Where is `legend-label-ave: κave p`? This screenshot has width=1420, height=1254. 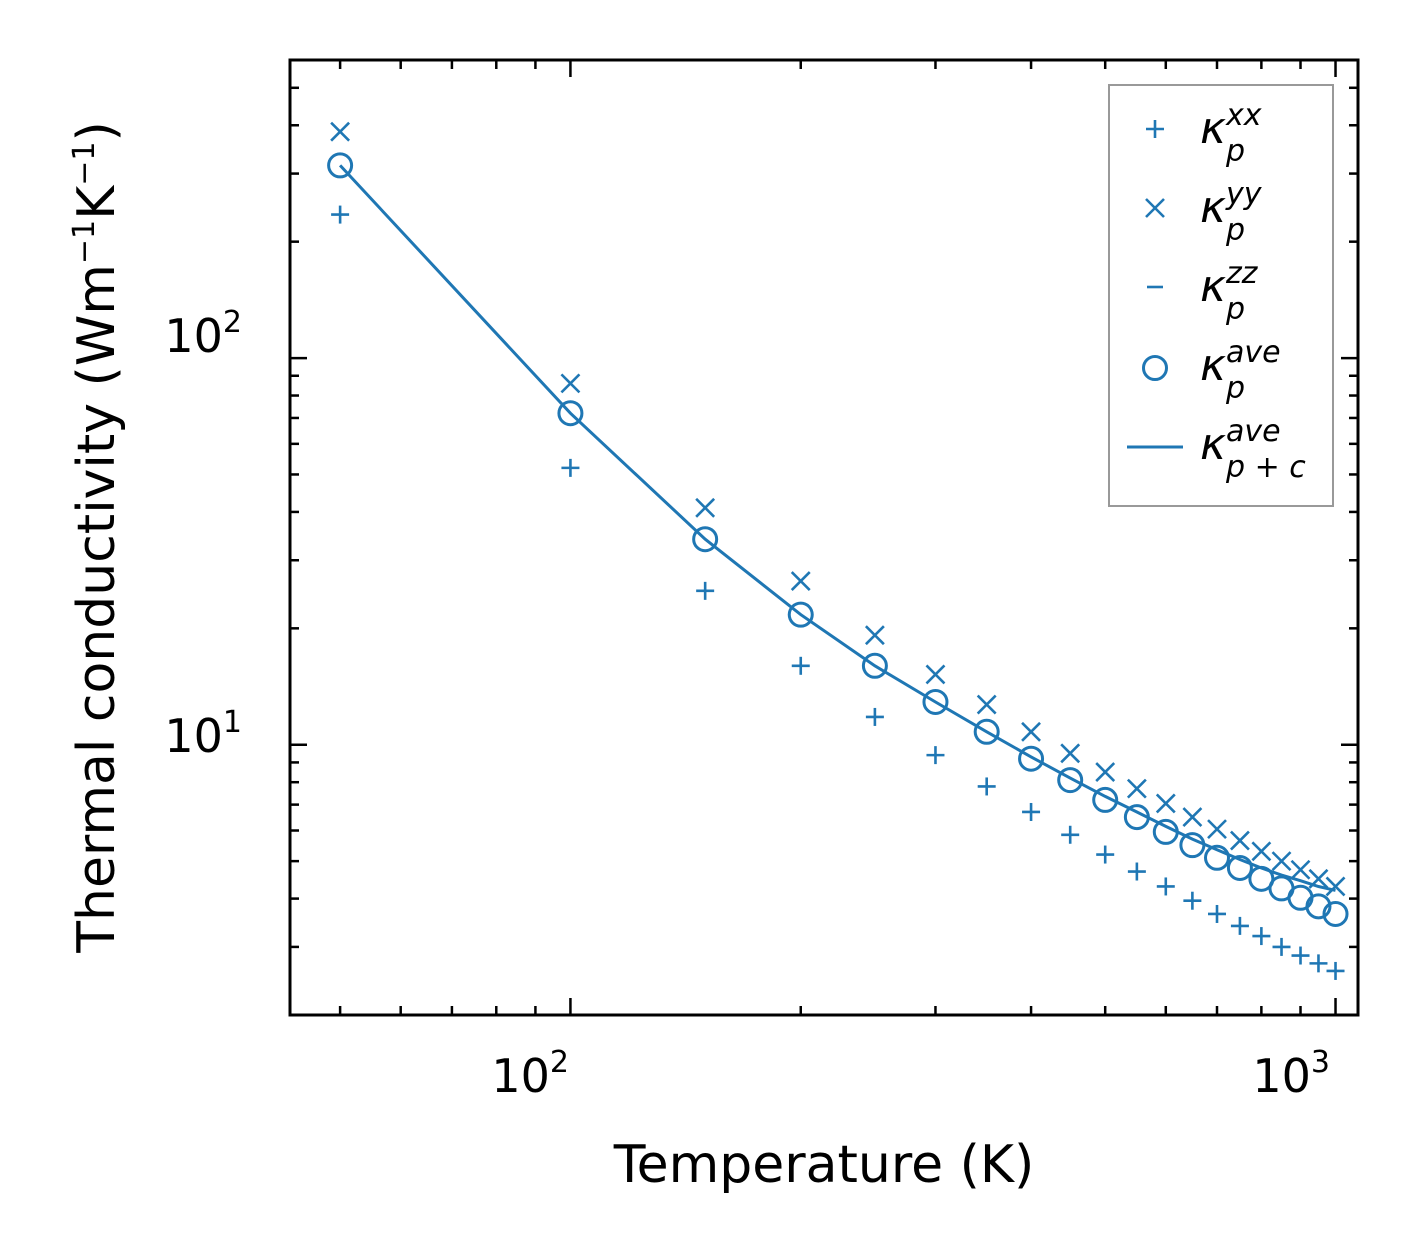 legend-label-ave: κave p is located at coordinates (1240, 370).